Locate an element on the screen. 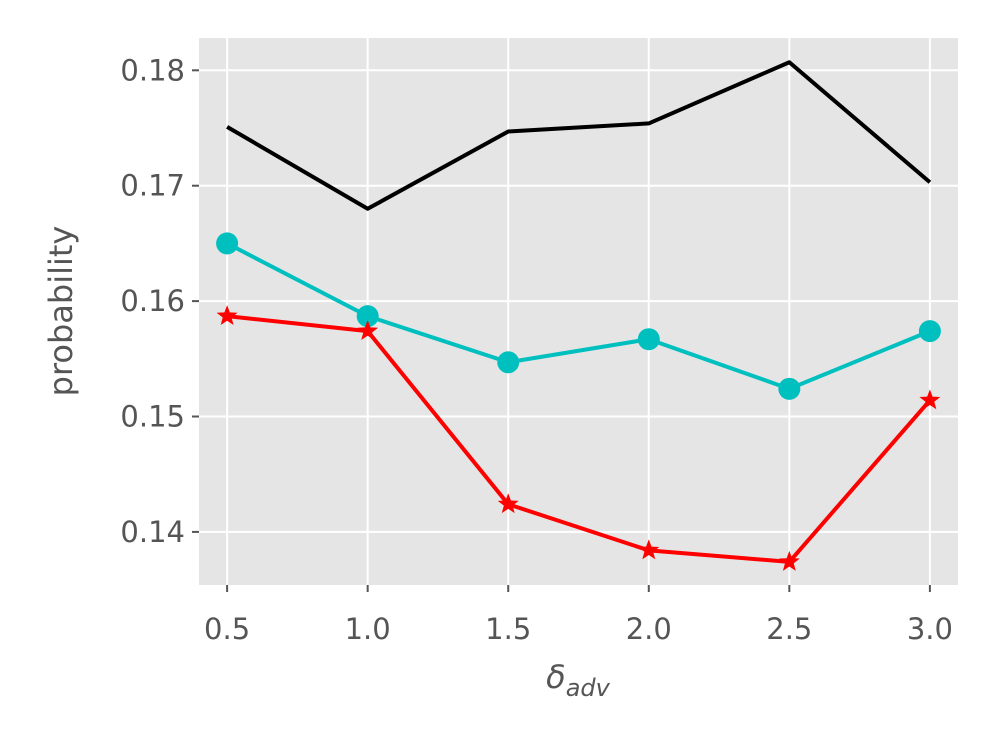 Image resolution: width=997 pixels, height=747 pixels. x-tick-label: 3.0 is located at coordinates (930, 629).